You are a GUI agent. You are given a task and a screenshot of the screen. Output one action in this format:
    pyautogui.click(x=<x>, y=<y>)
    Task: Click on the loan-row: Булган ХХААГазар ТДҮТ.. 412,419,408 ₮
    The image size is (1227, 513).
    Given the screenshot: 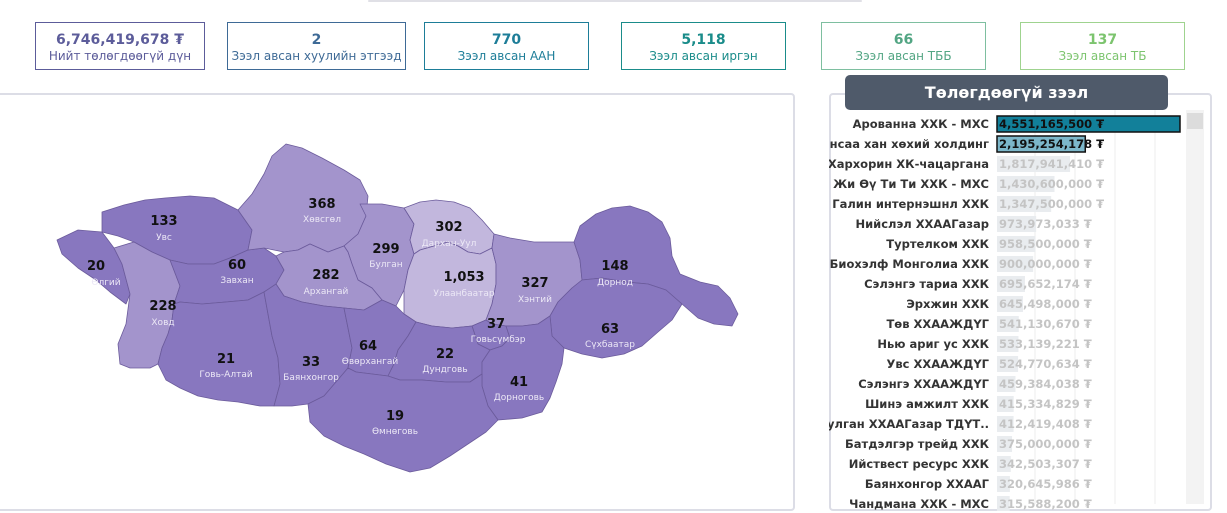 What is the action you would take?
    pyautogui.click(x=960, y=424)
    